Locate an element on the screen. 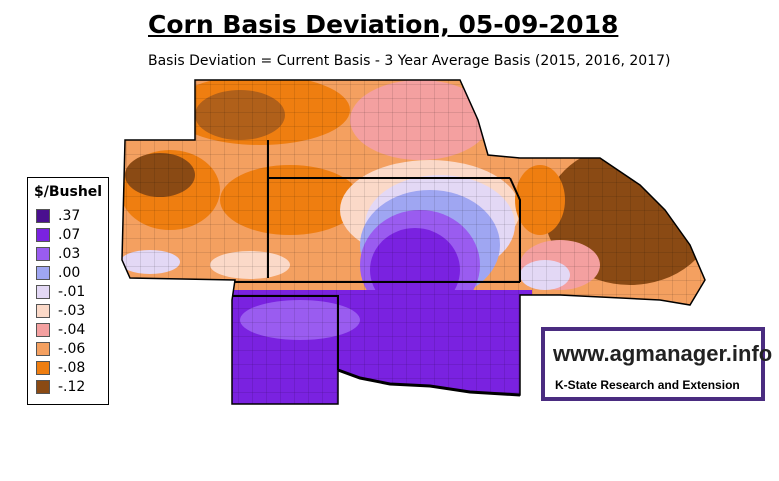 Image resolution: width=779 pixels, height=481 pixels. red-river is located at coordinates (429, 382).